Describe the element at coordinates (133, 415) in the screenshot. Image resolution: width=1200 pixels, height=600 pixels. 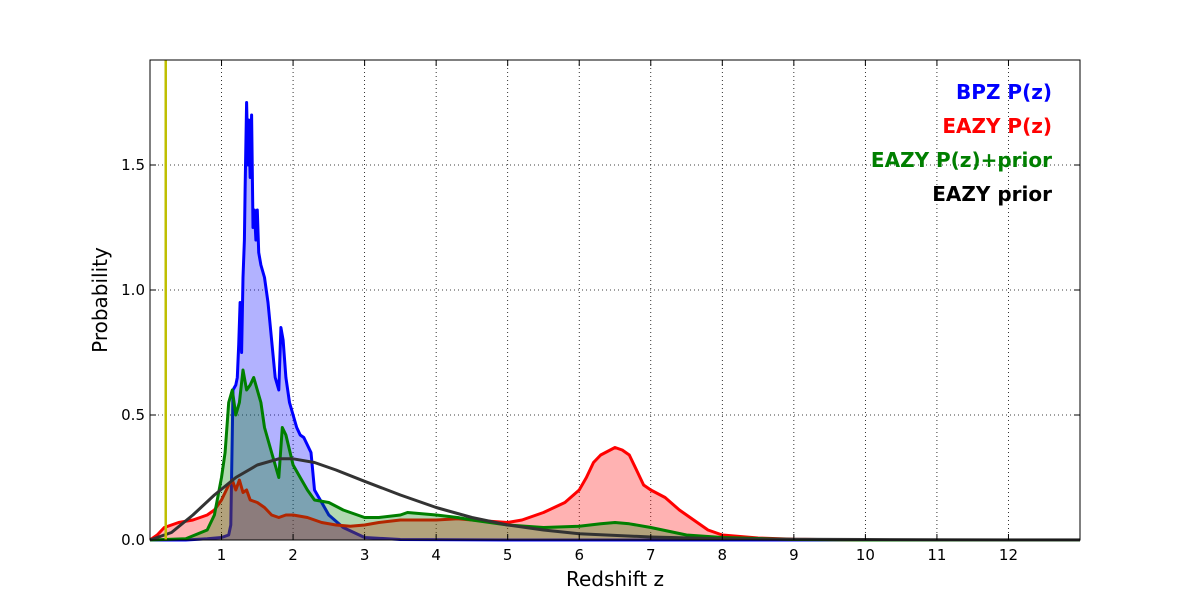
I see `y-tick-label: 0.5` at that location.